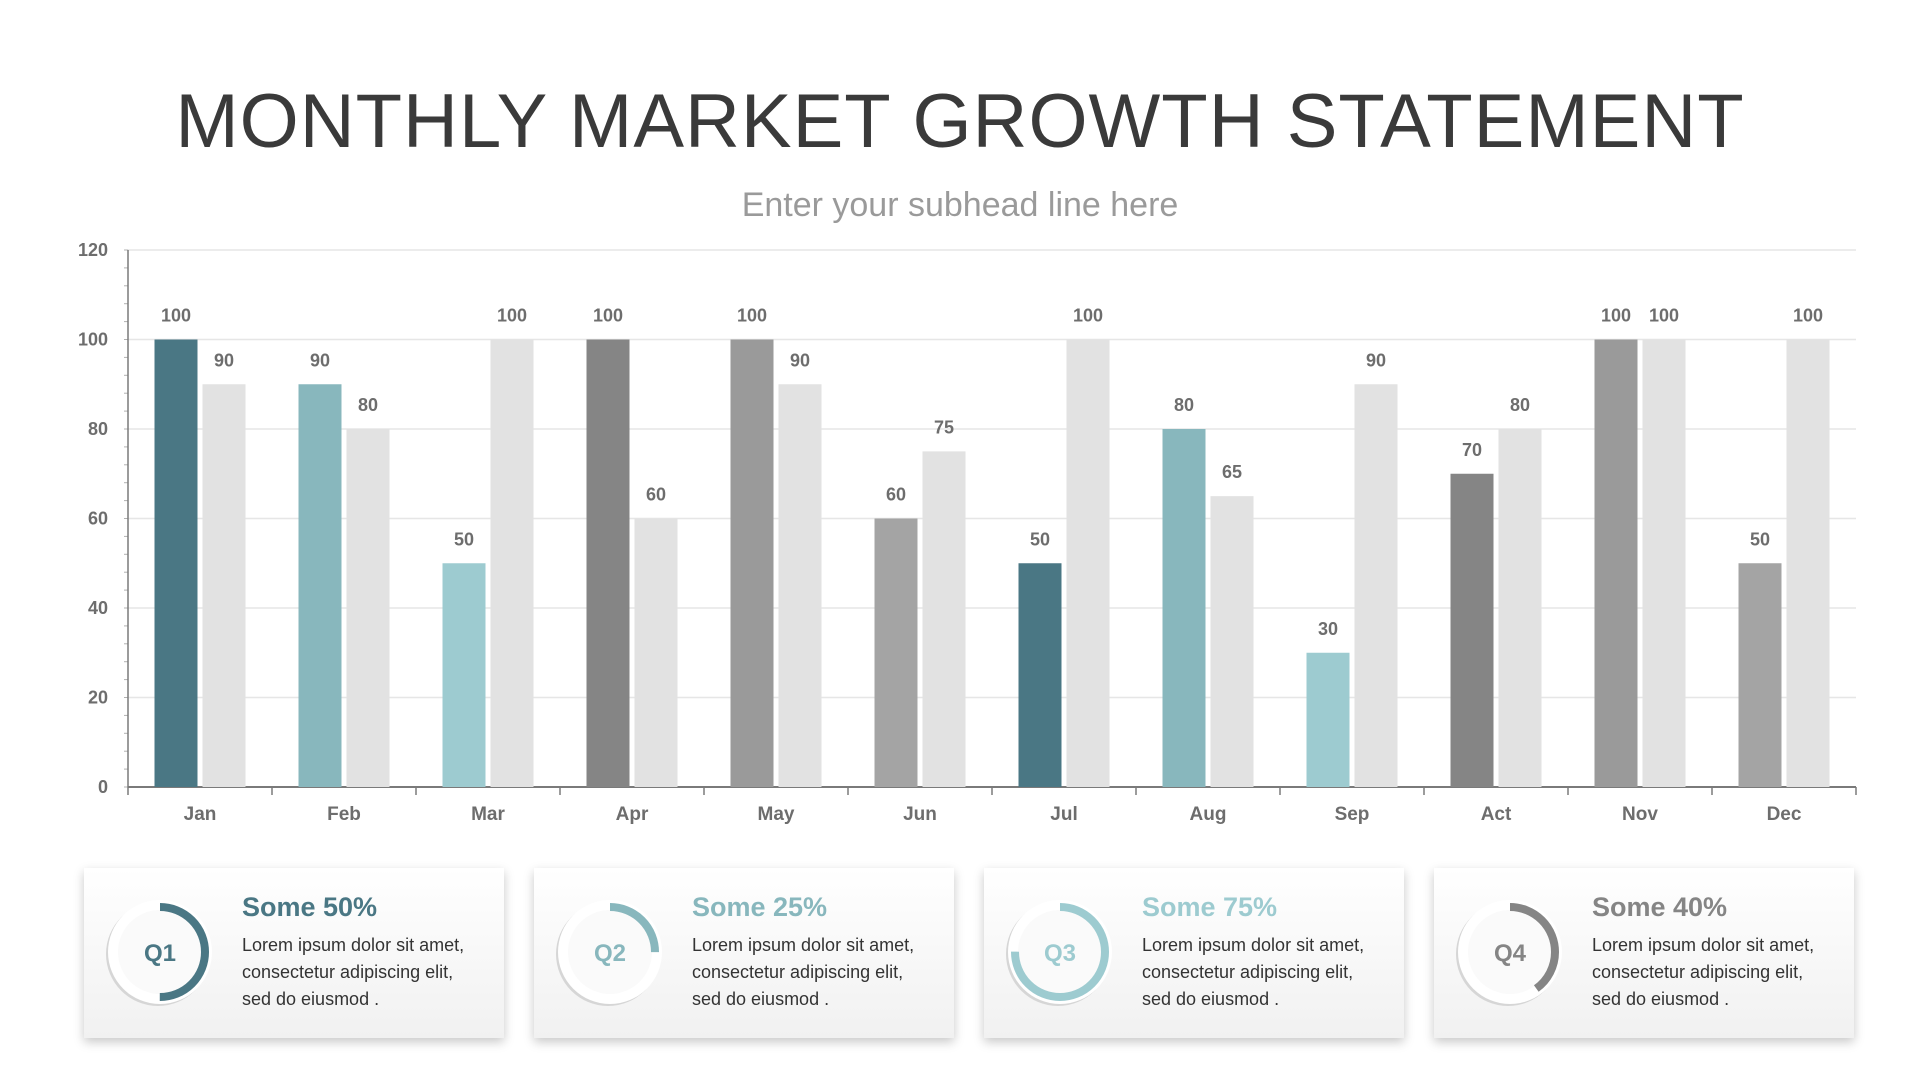  I want to click on ring-label: Q1, so click(160, 953).